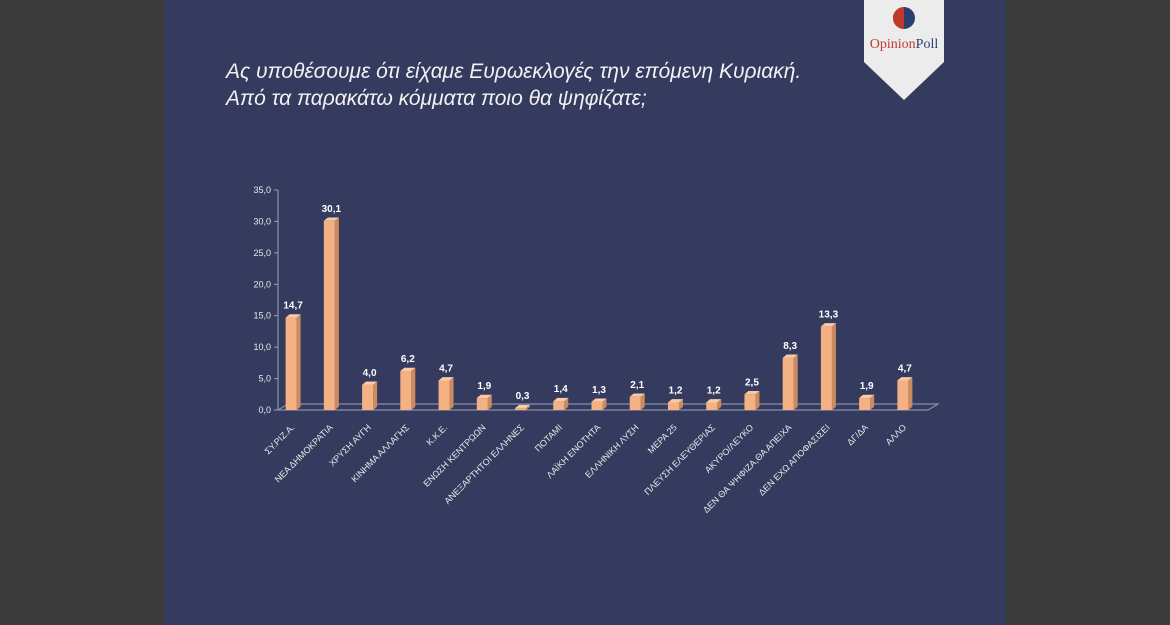 This screenshot has width=1170, height=625. Describe the element at coordinates (293, 306) in the screenshot. I see `data-label: 14,7` at that location.